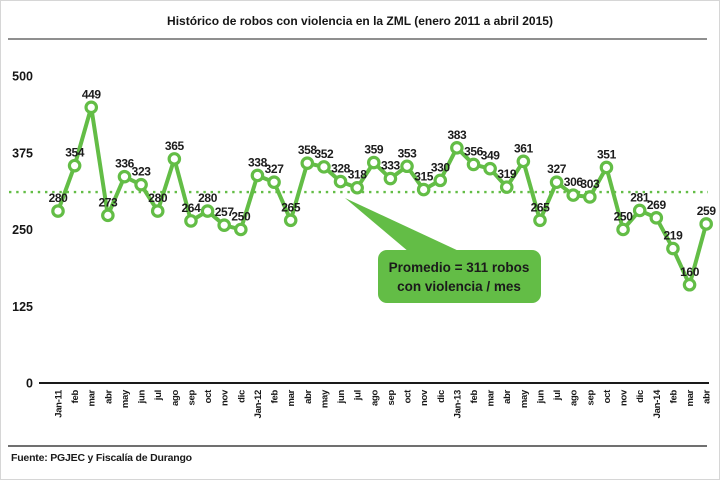  I want to click on data-point-label: 257, so click(225, 212).